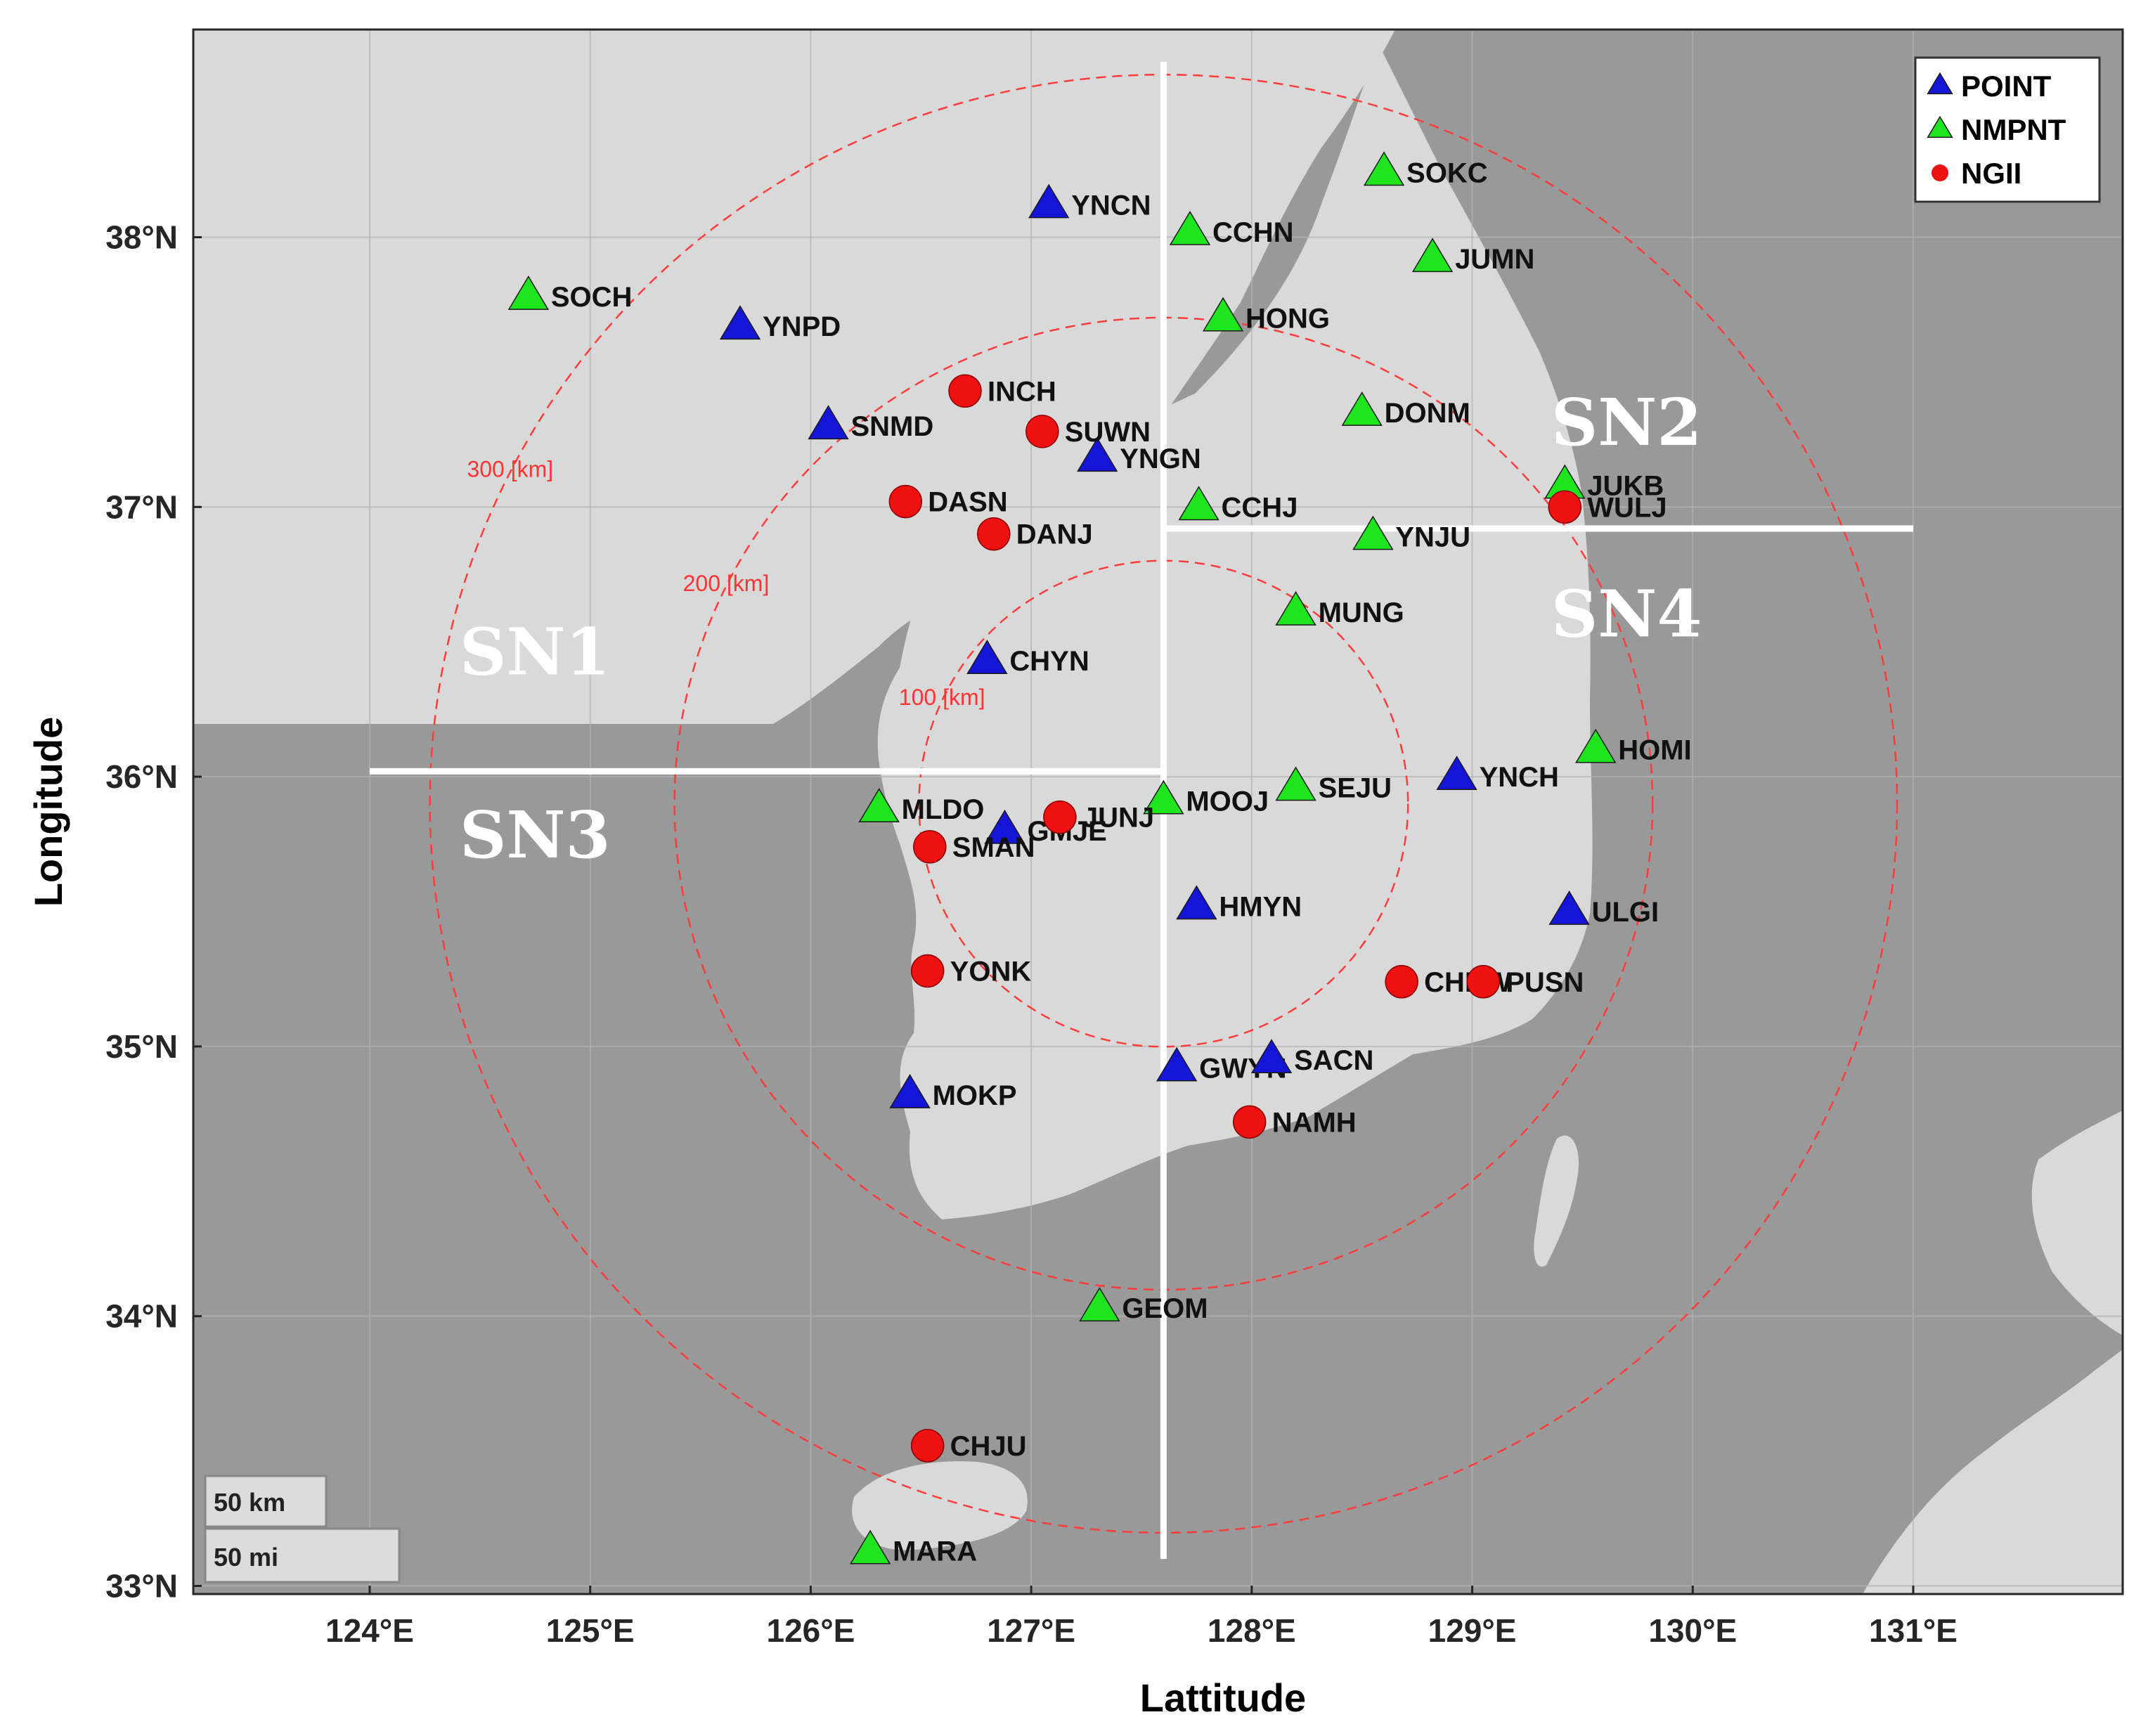  What do you see at coordinates (2077, 1222) in the screenshot?
I see `japan-coastal-landmass` at bounding box center [2077, 1222].